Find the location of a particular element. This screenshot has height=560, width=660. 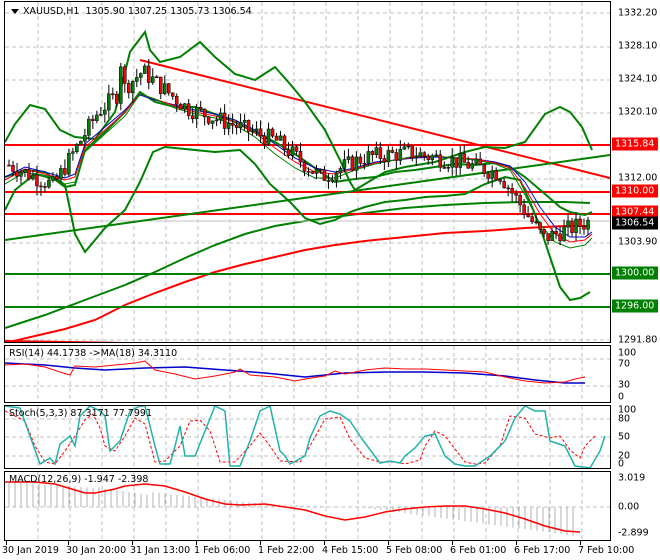

rsi-pane: RSI(14) 44.1738 ->MA(18) 34.3110 is located at coordinates (307, 374).